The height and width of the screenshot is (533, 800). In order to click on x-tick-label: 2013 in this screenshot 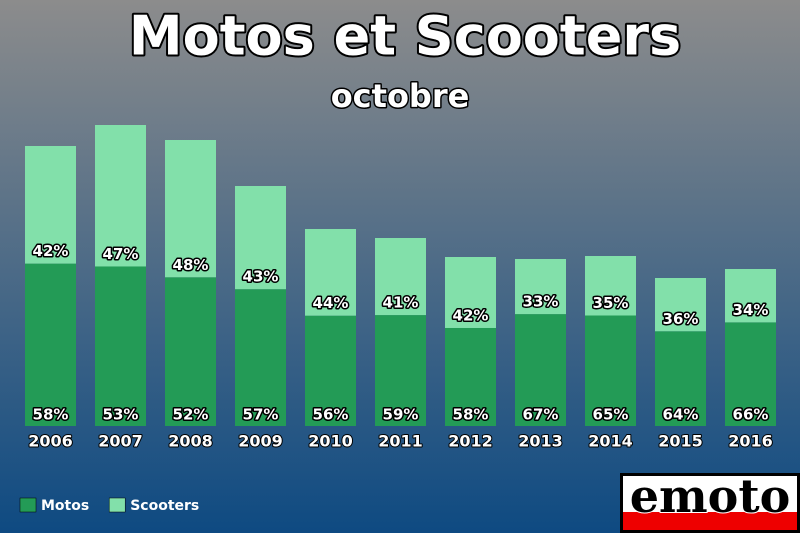, I will do `click(540, 441)`.